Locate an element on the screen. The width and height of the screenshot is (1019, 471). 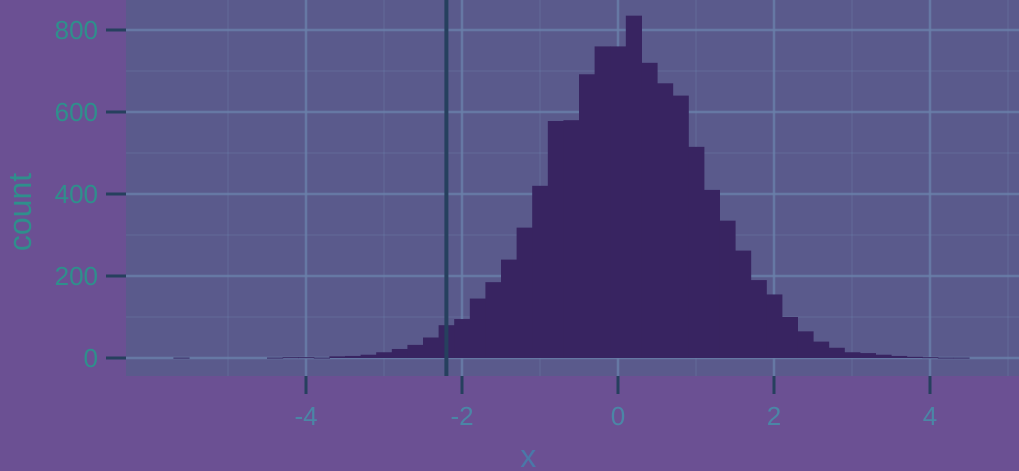
x-axis-title: x is located at coordinates (528, 454).